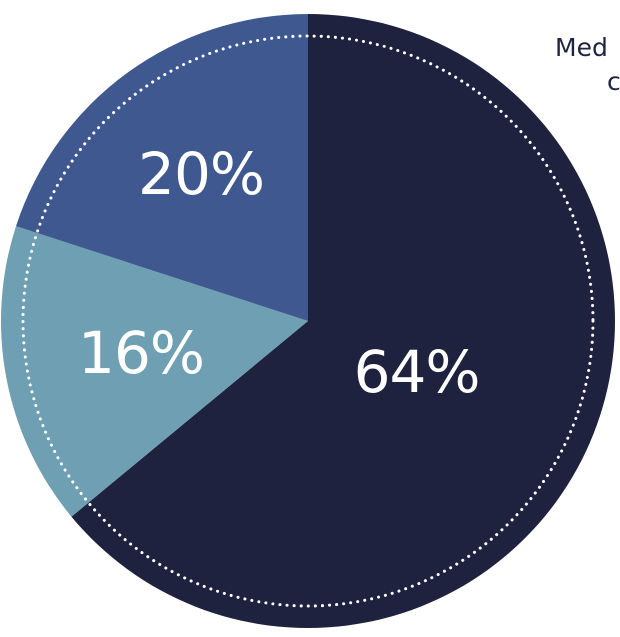  What do you see at coordinates (201, 174) in the screenshot?
I see `slice-label-20: 20%` at bounding box center [201, 174].